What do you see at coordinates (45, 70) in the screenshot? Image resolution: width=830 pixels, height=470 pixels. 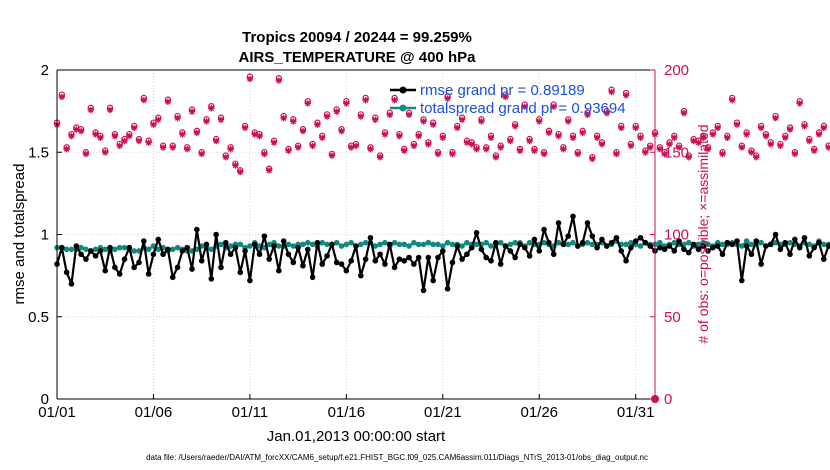 I see `y-tick-label: 2` at bounding box center [45, 70].